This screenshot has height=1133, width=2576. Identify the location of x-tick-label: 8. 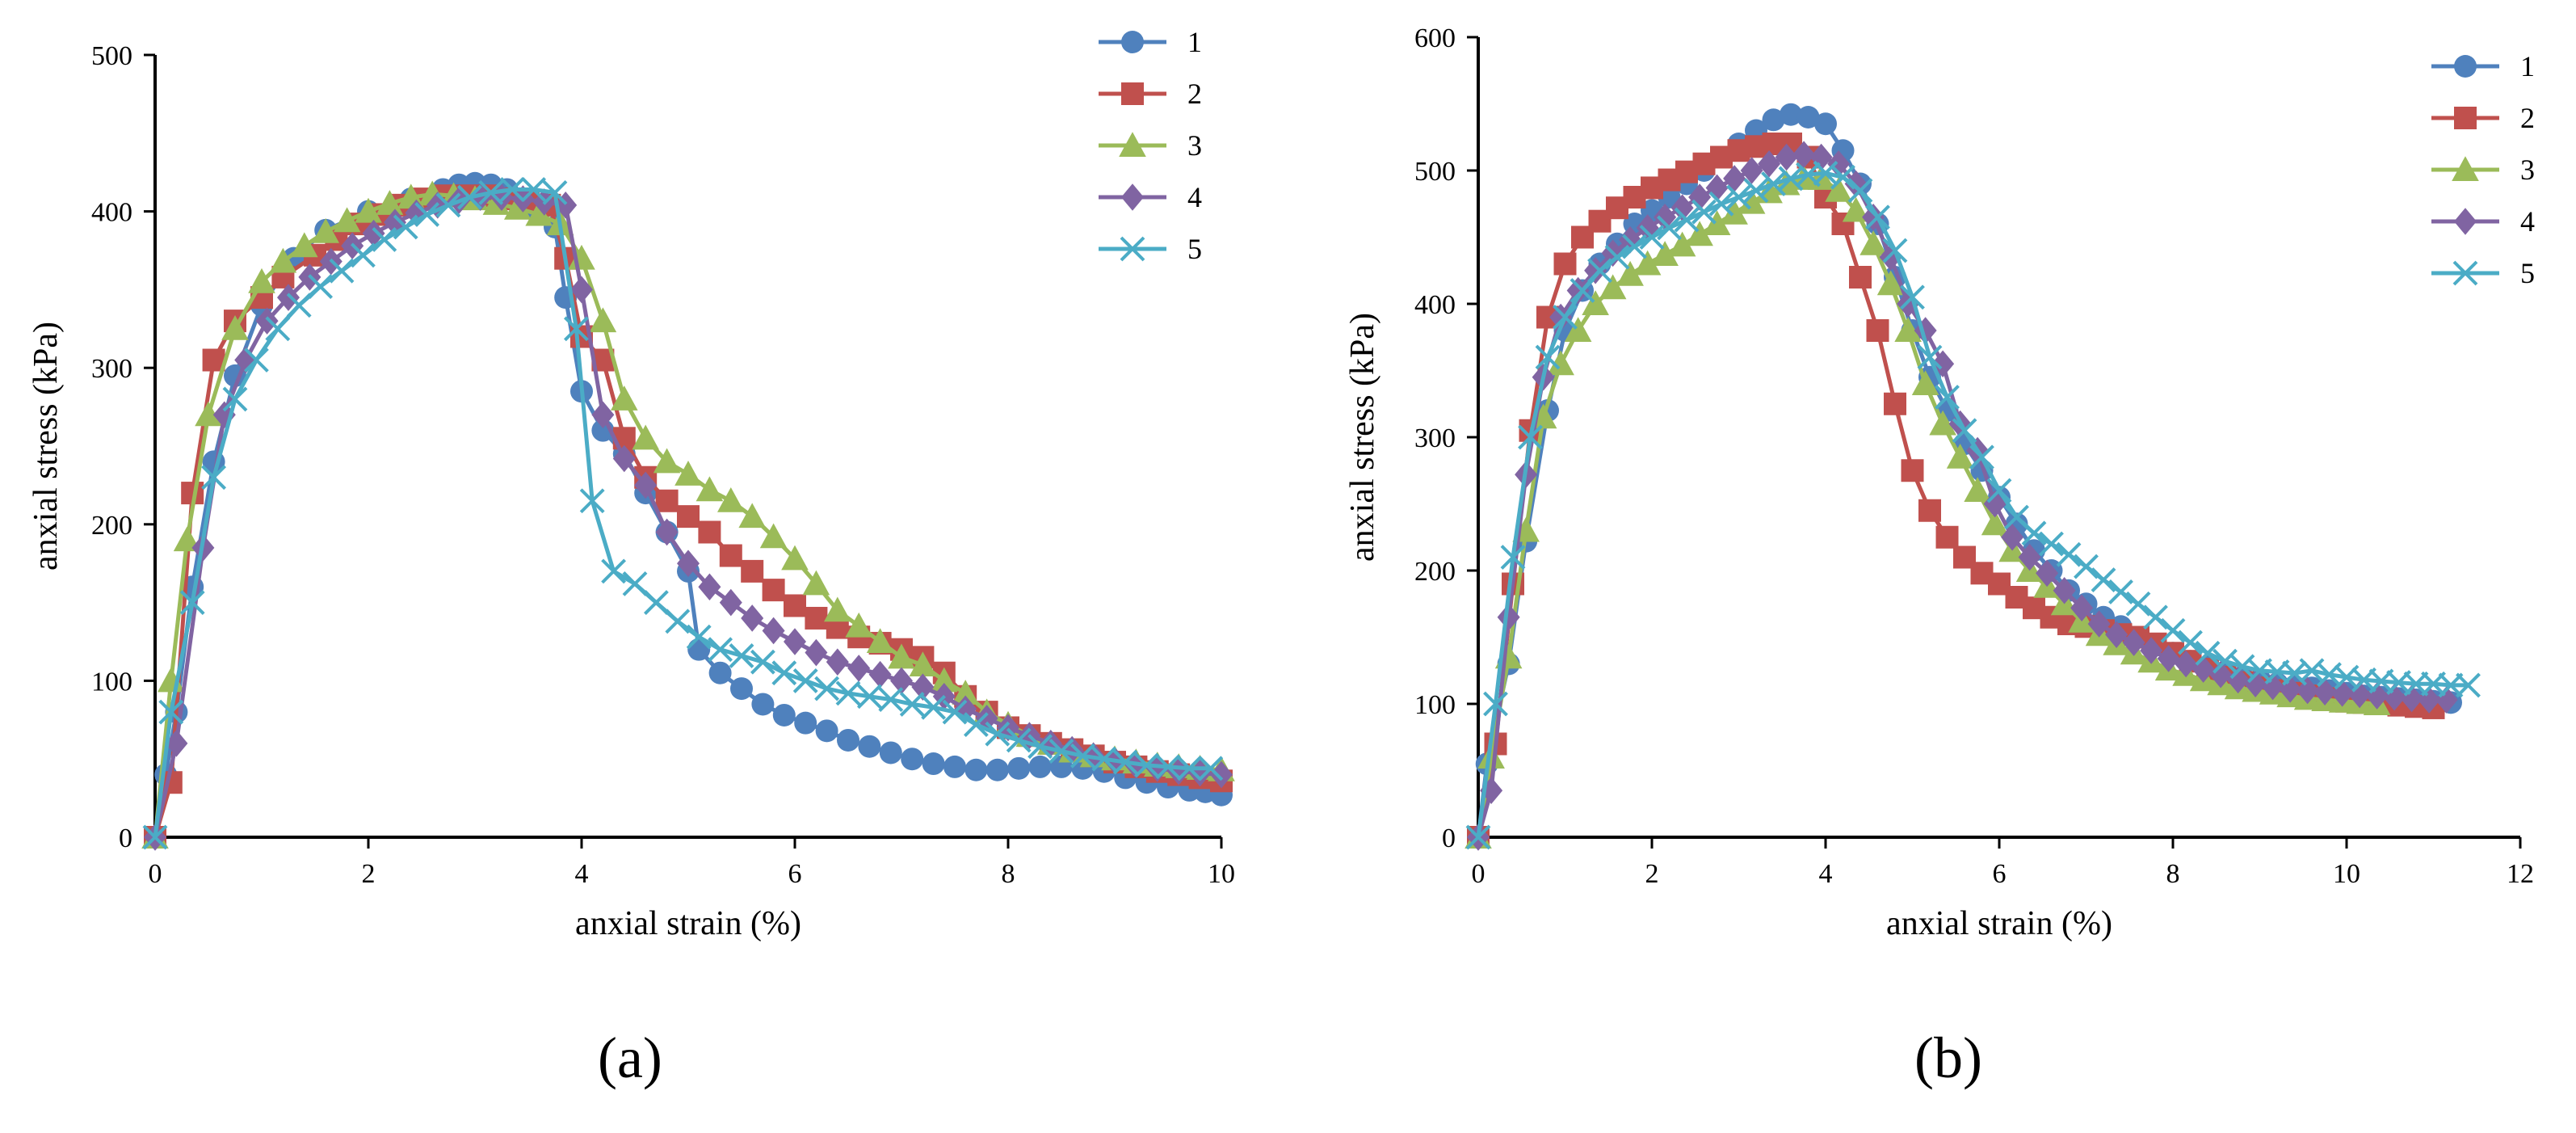
(2173, 874).